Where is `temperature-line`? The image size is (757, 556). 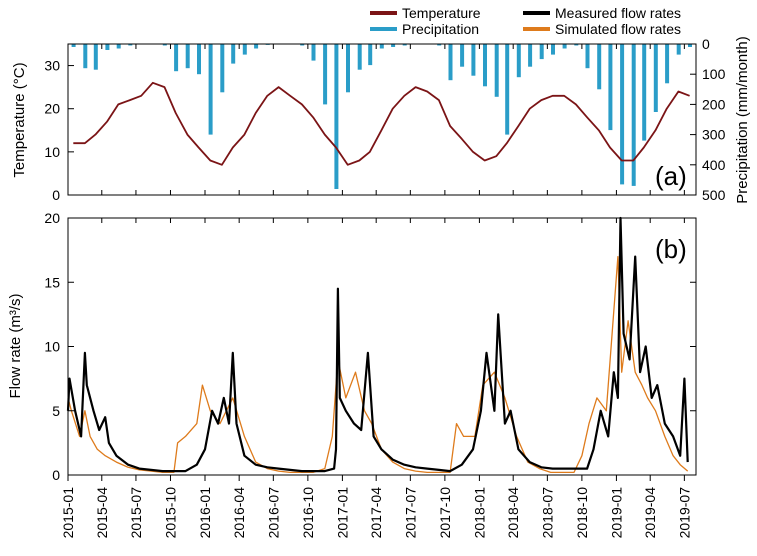
temperature-line is located at coordinates (381, 123).